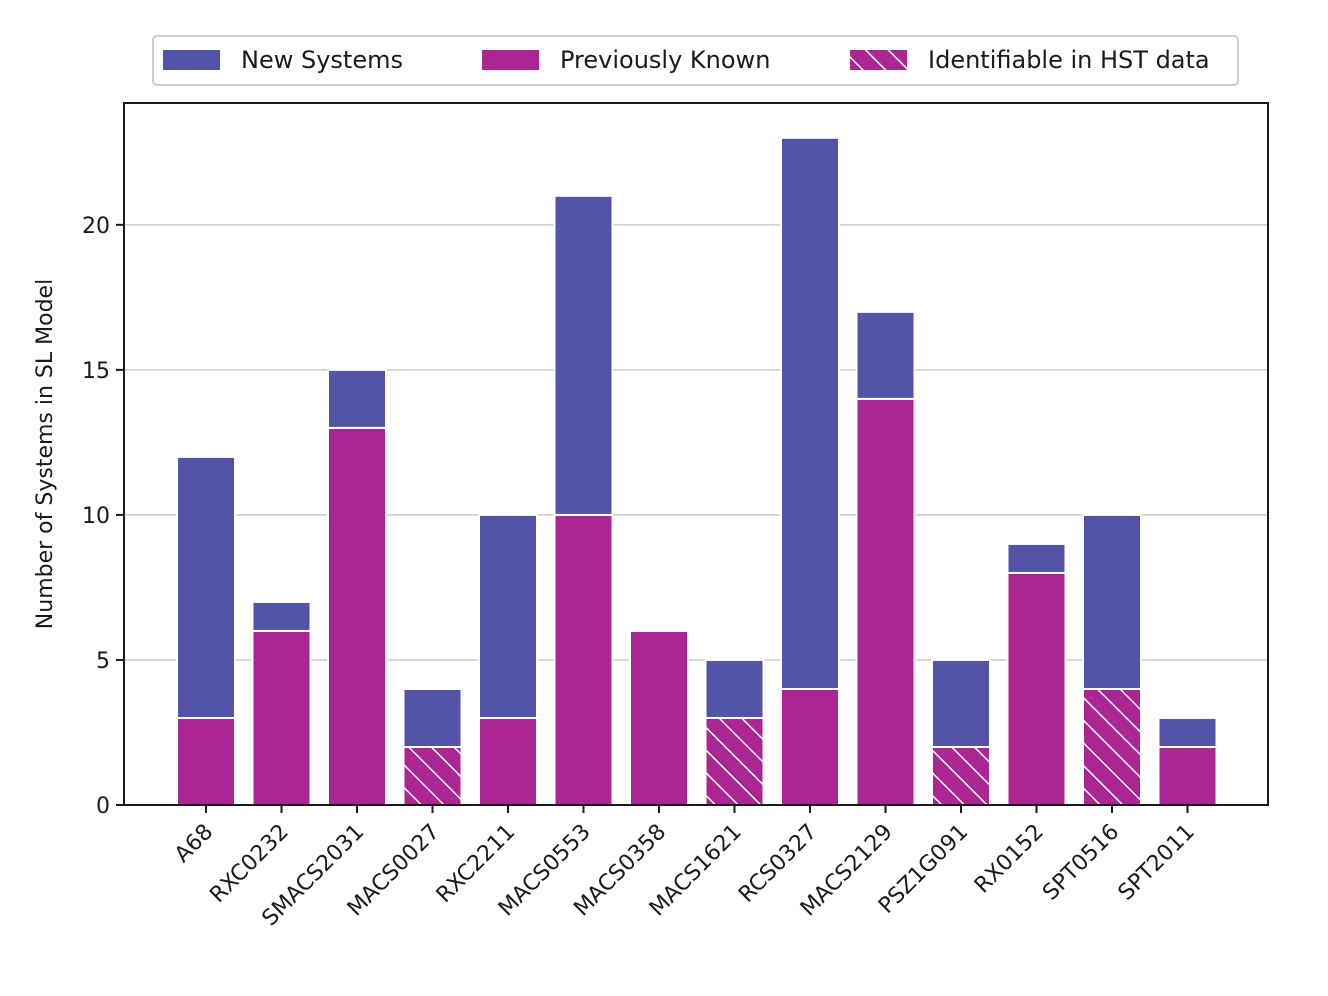  What do you see at coordinates (1187, 775) in the screenshot?
I see `bar-previously-known-spt2011` at bounding box center [1187, 775].